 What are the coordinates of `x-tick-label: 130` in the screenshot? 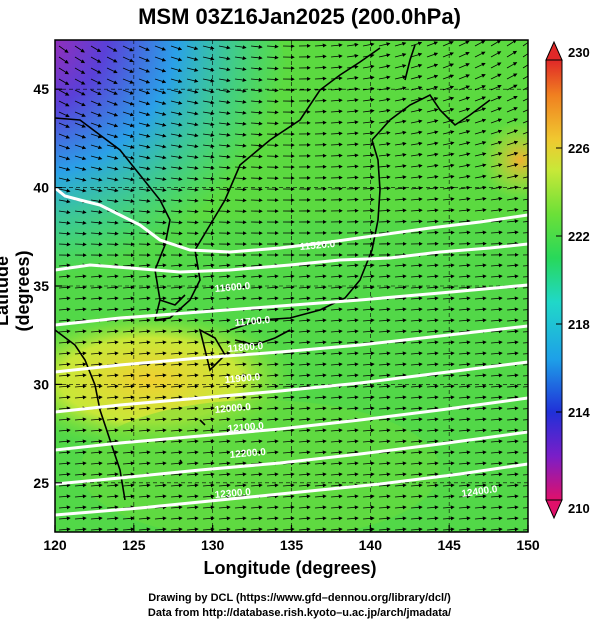 It's located at (213, 545).